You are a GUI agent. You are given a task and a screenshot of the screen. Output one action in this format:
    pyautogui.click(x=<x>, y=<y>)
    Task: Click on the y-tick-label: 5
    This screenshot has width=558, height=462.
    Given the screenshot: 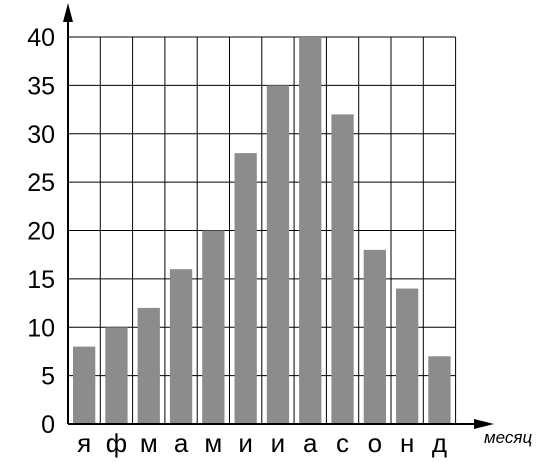 What is the action you would take?
    pyautogui.click(x=48, y=377)
    